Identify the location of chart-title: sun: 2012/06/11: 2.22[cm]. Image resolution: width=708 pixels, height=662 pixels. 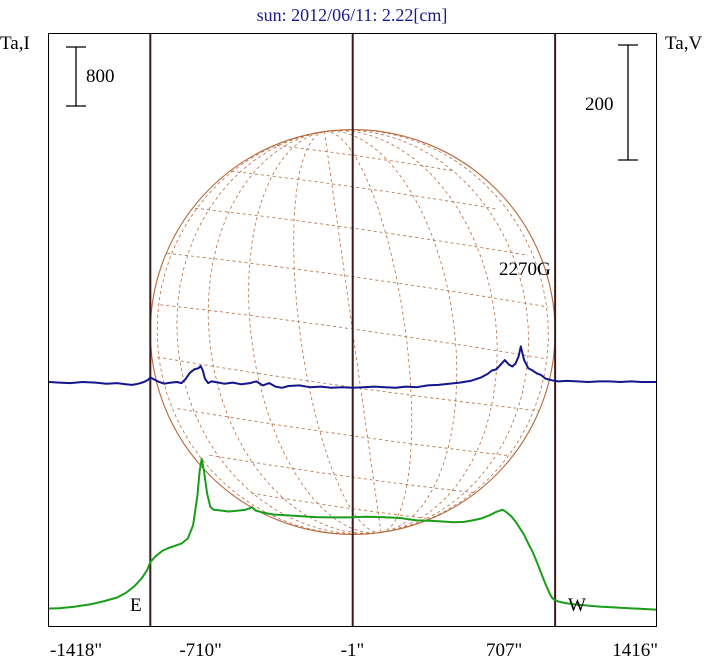
(352, 15).